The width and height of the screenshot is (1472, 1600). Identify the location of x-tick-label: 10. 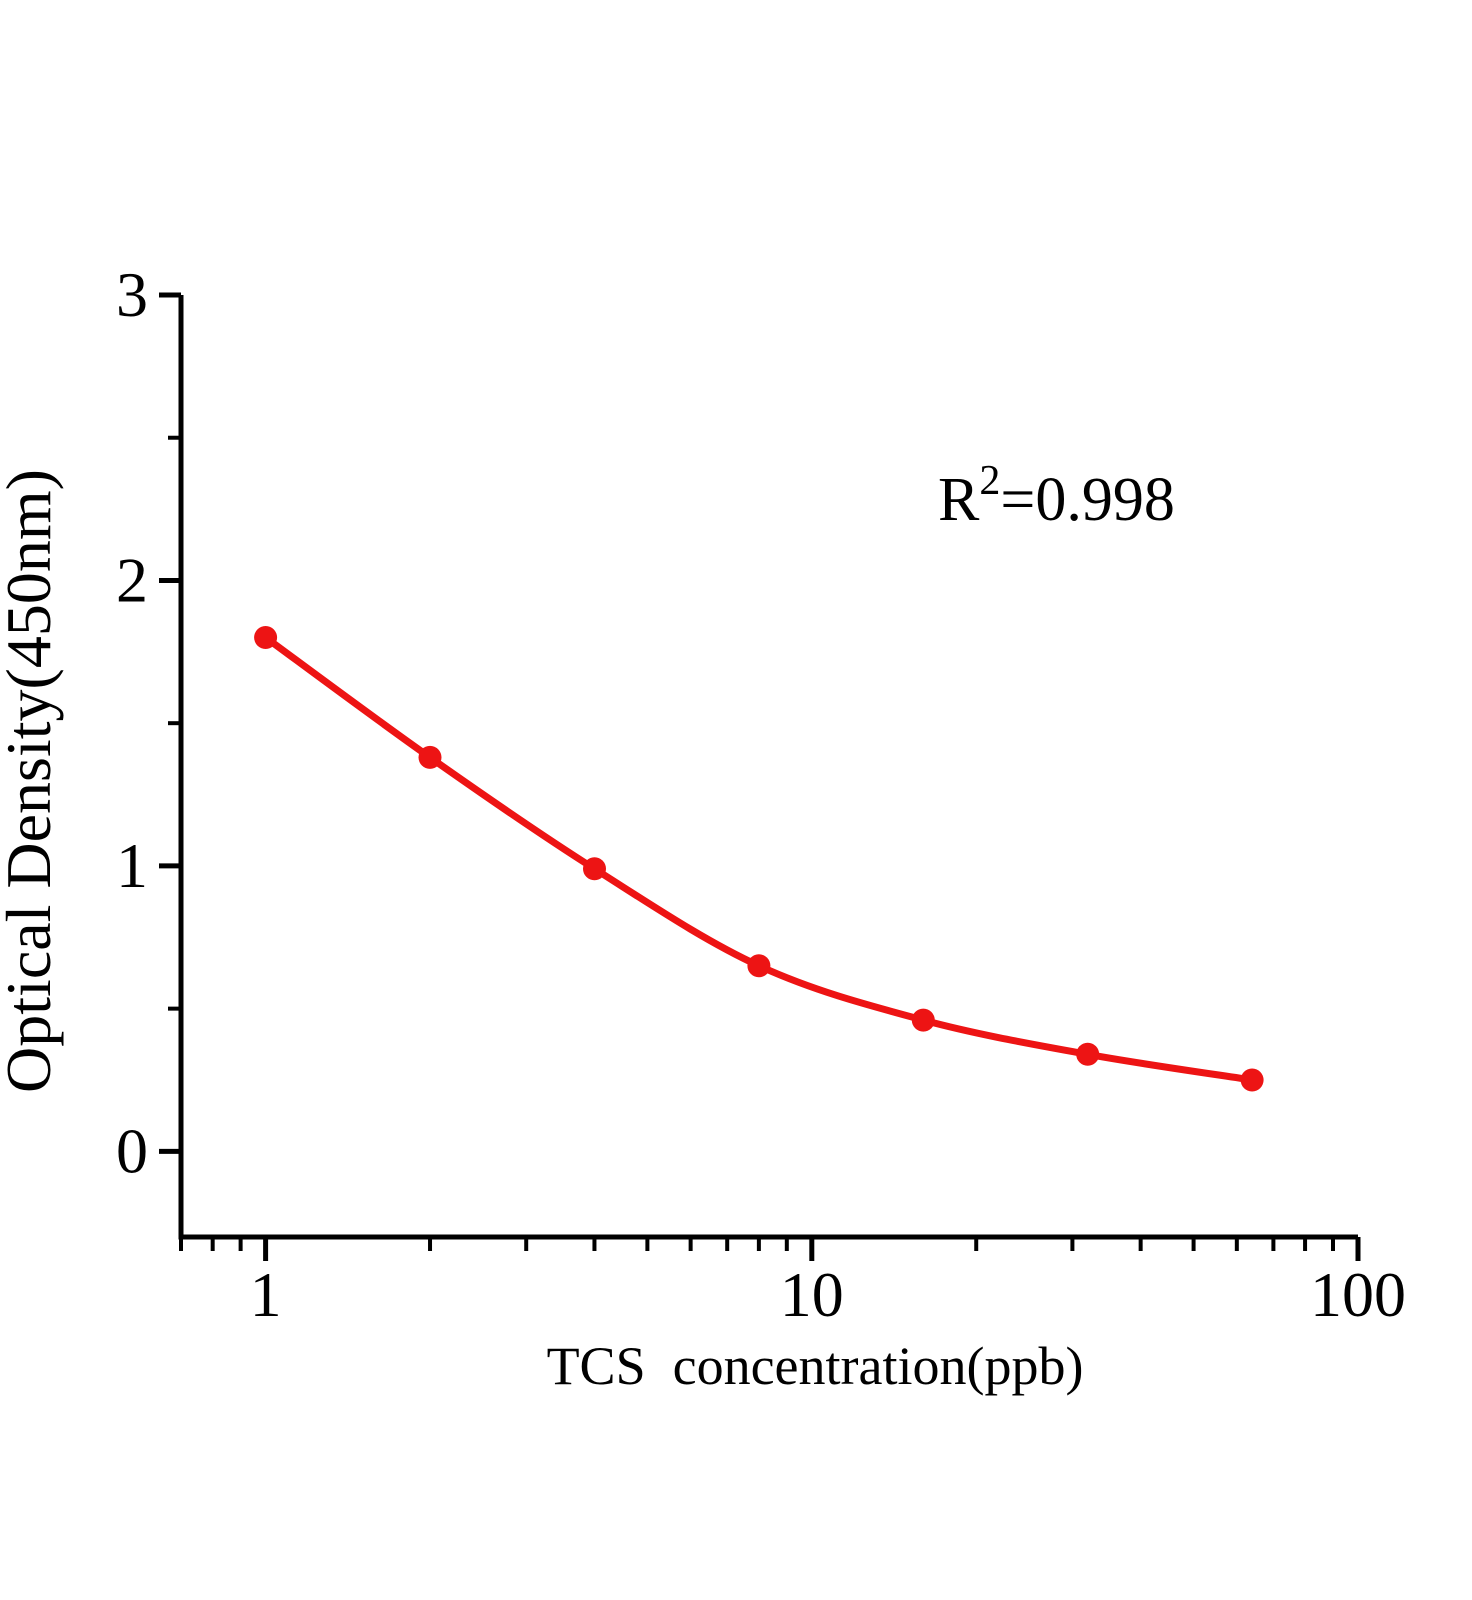
(812, 1294).